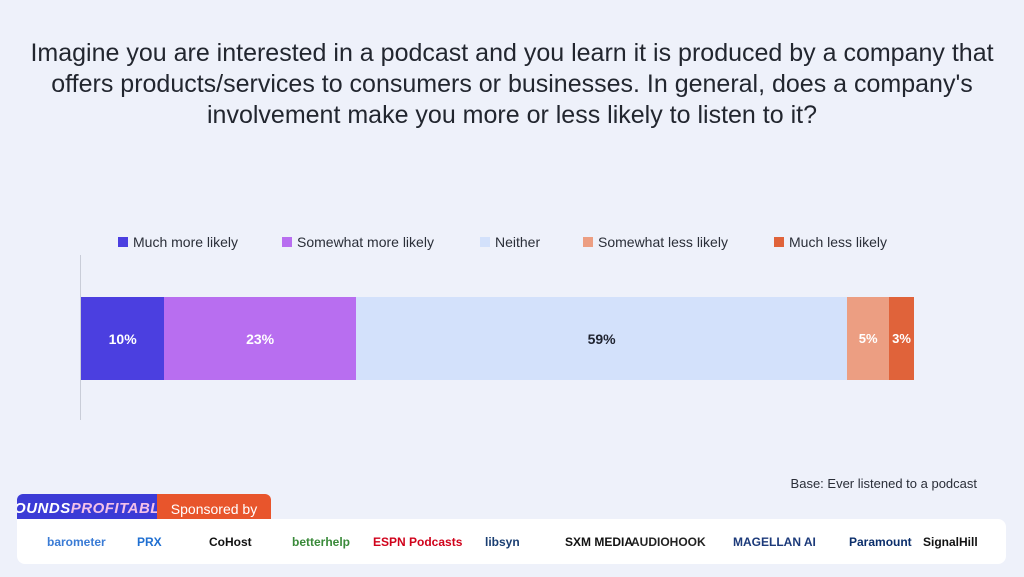 This screenshot has width=1024, height=577. Describe the element at coordinates (418, 541) in the screenshot. I see `sponsor-logo-espn-podcasts: ESPN Podcasts` at that location.